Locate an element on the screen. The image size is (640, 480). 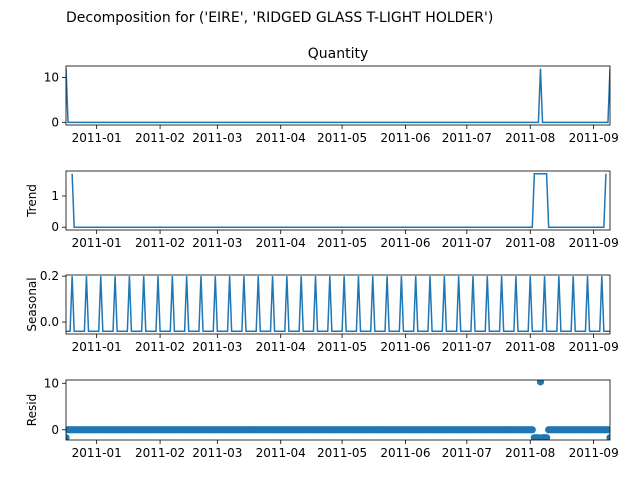
panel-title: Quantity is located at coordinates (338, 54).